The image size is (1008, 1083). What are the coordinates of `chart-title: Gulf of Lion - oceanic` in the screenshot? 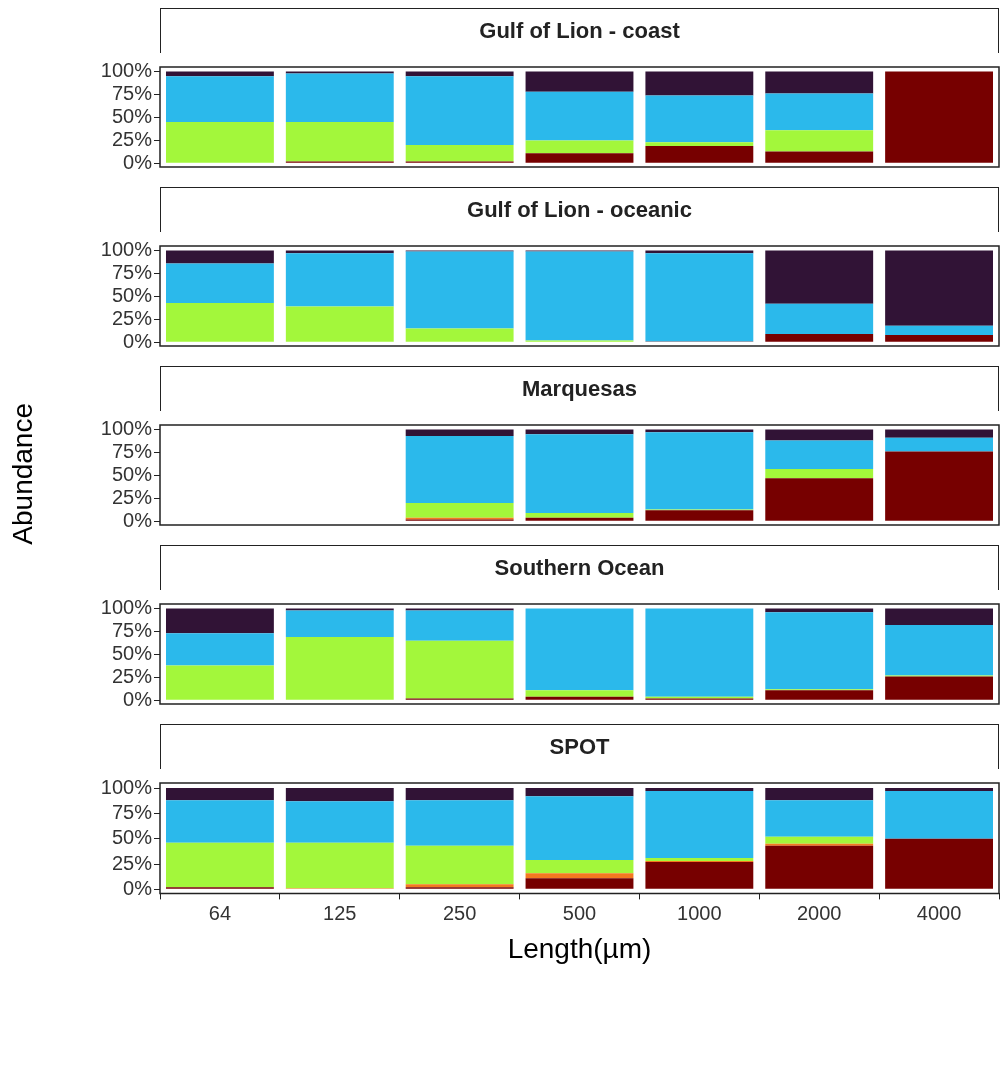 It's located at (579, 209).